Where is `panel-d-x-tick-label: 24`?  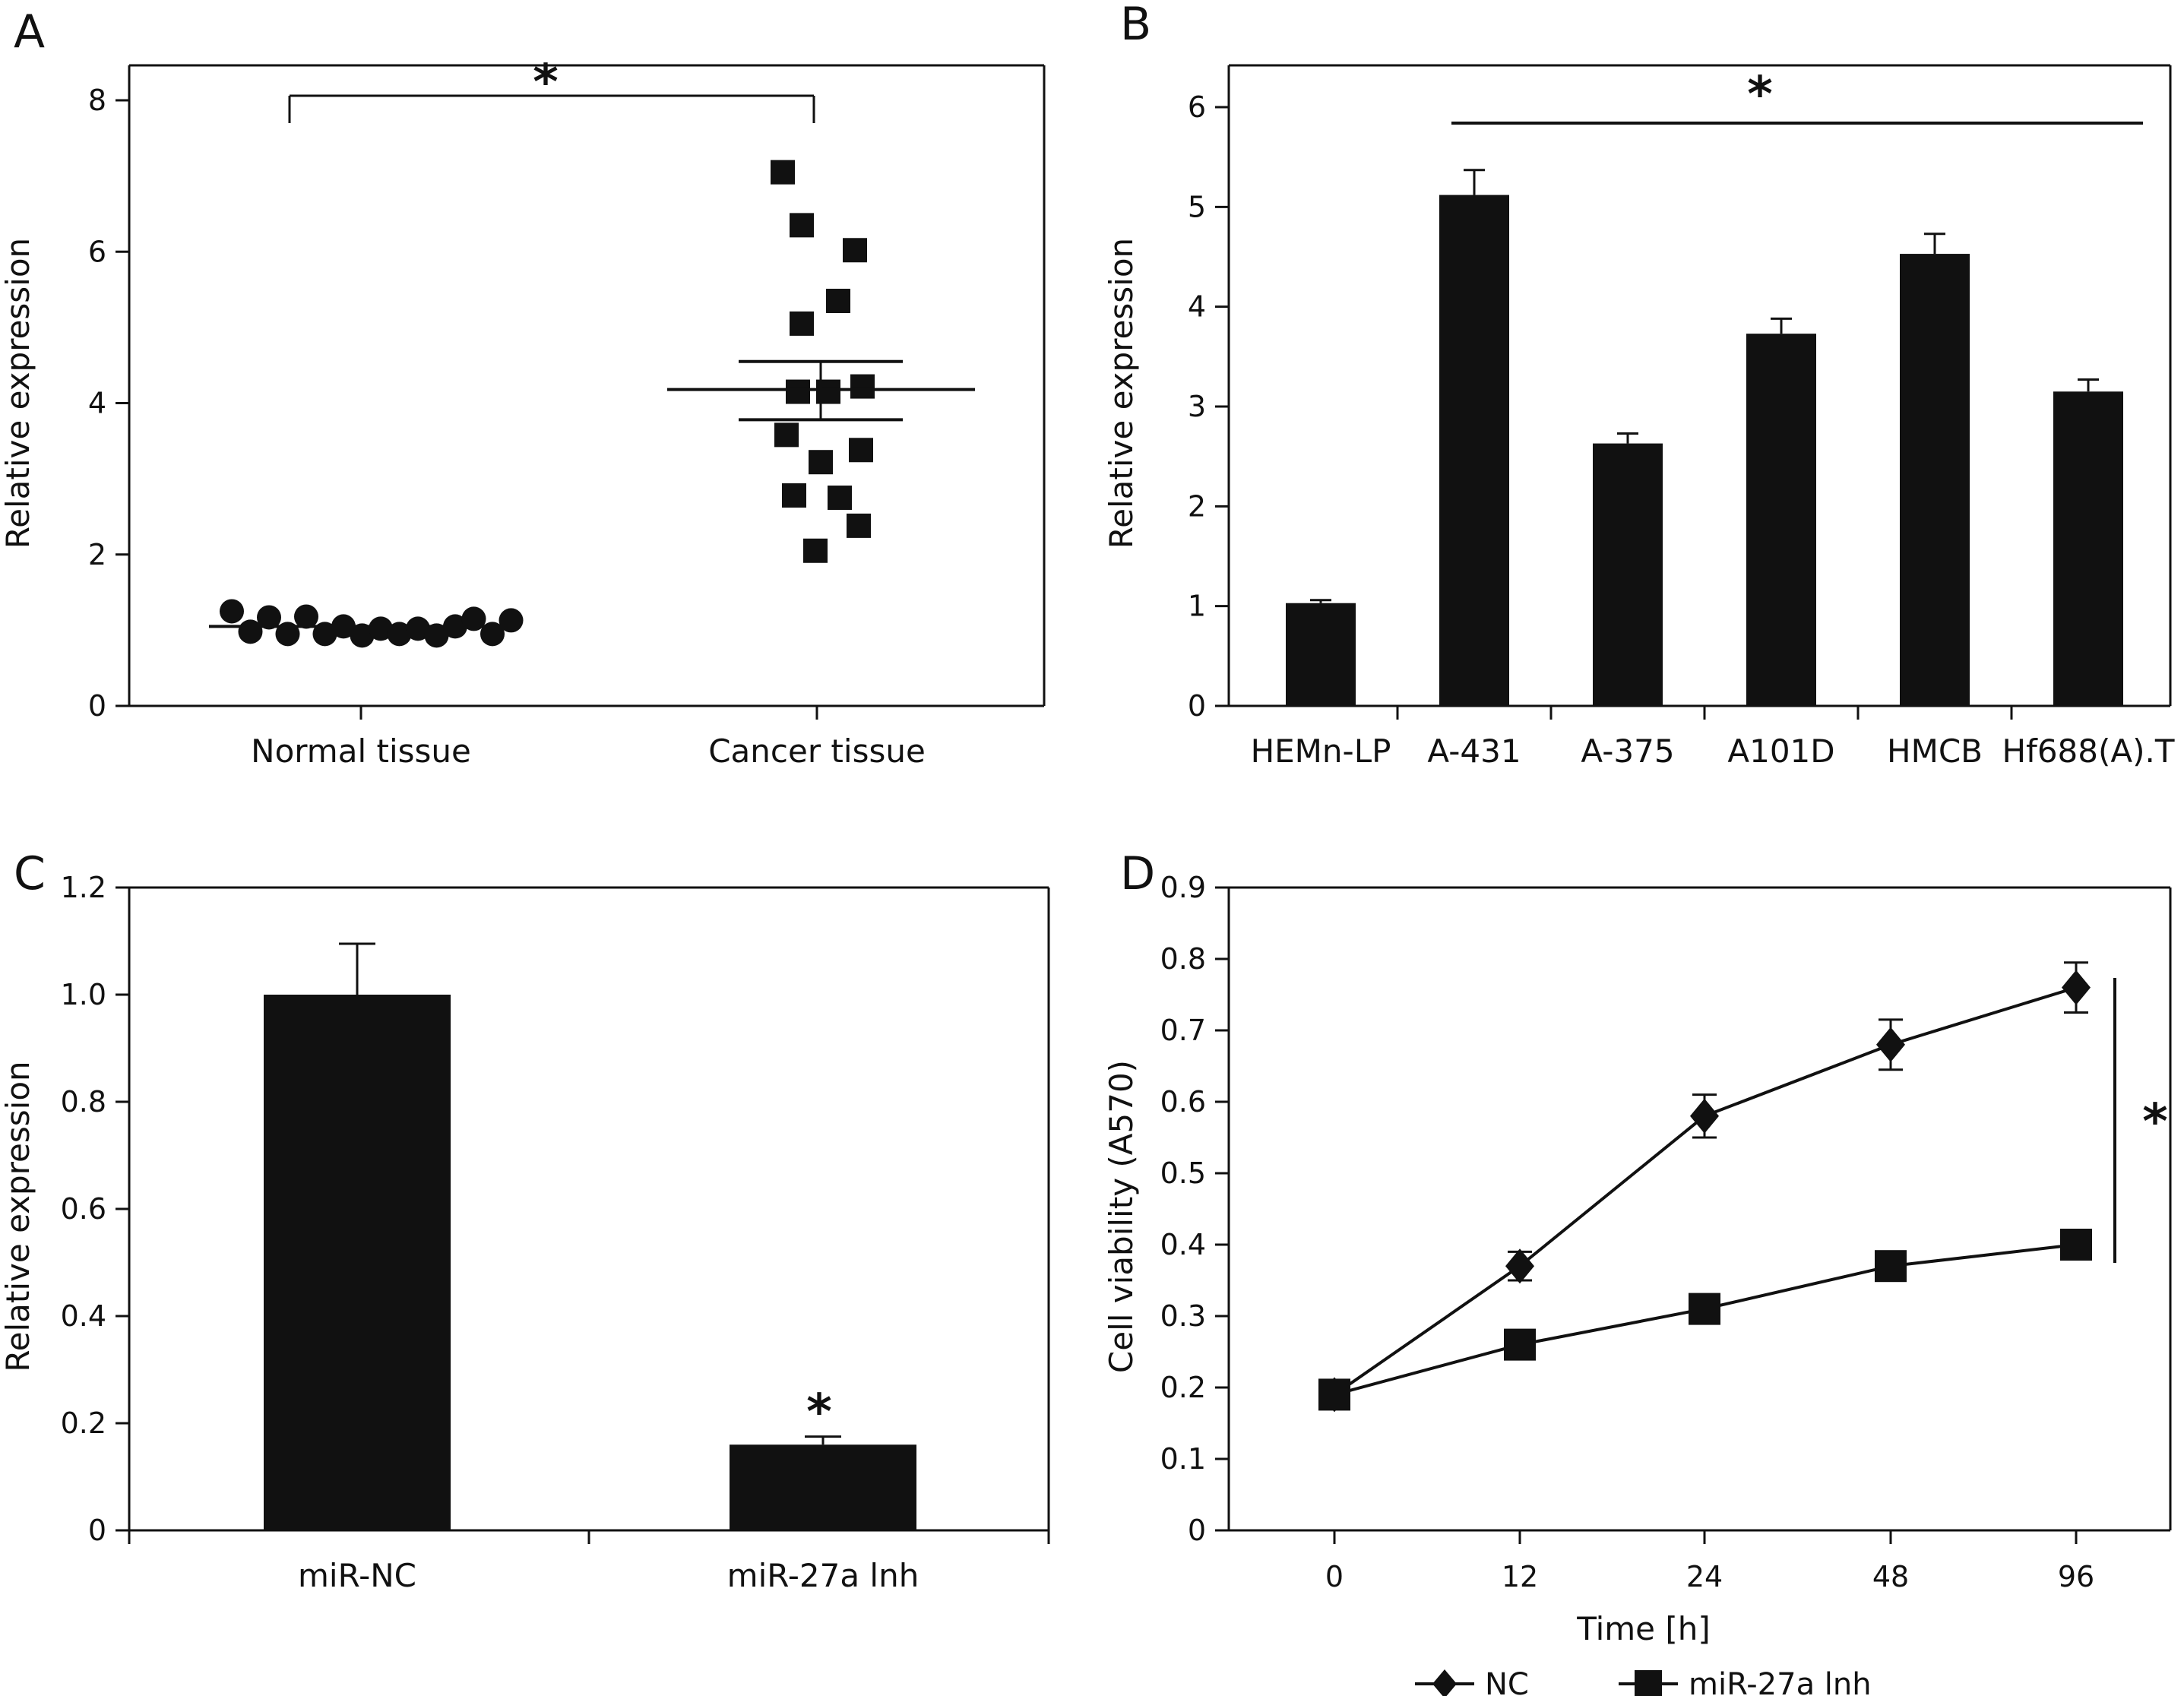
panel-d-x-tick-label: 24 is located at coordinates (1704, 1576).